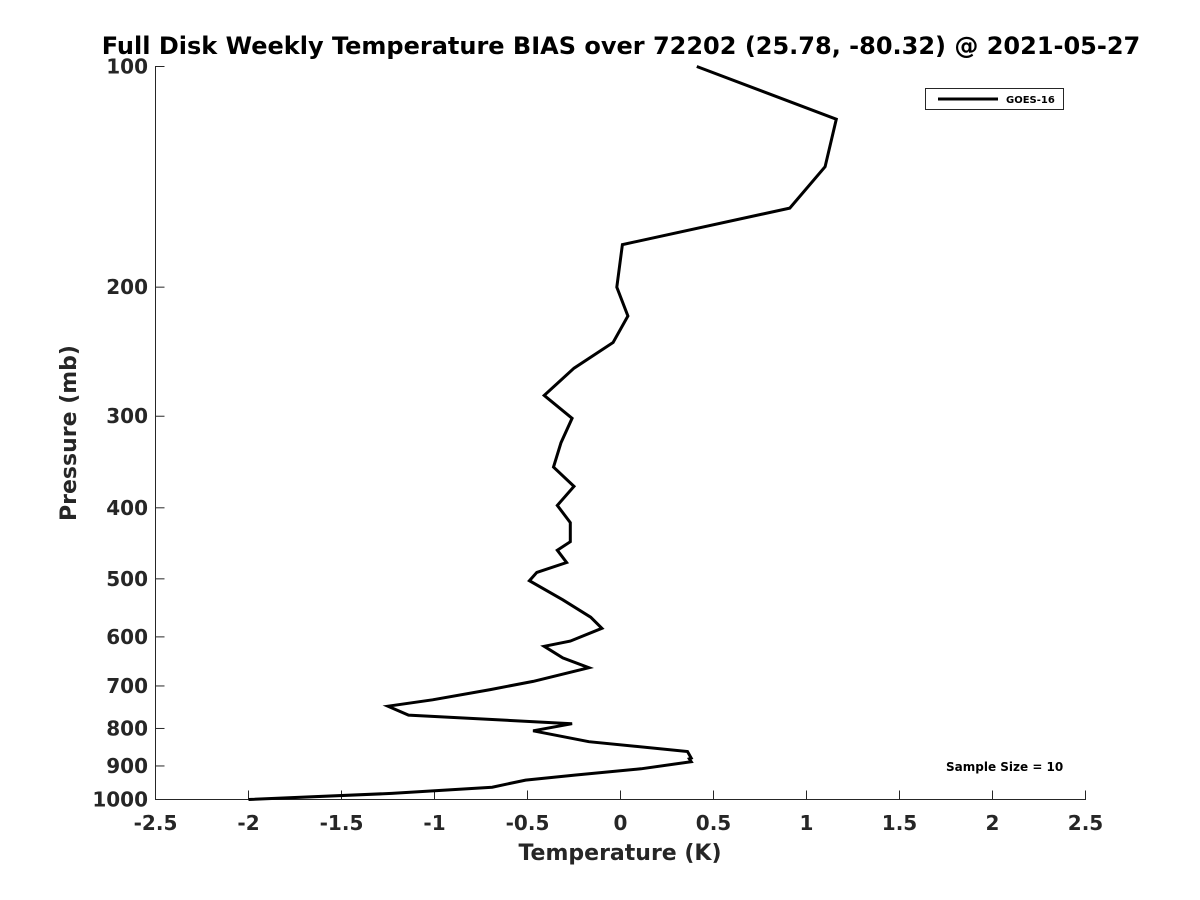 The image size is (1200, 900). Describe the element at coordinates (127, 637) in the screenshot. I see `y-tick-label: 600` at that location.